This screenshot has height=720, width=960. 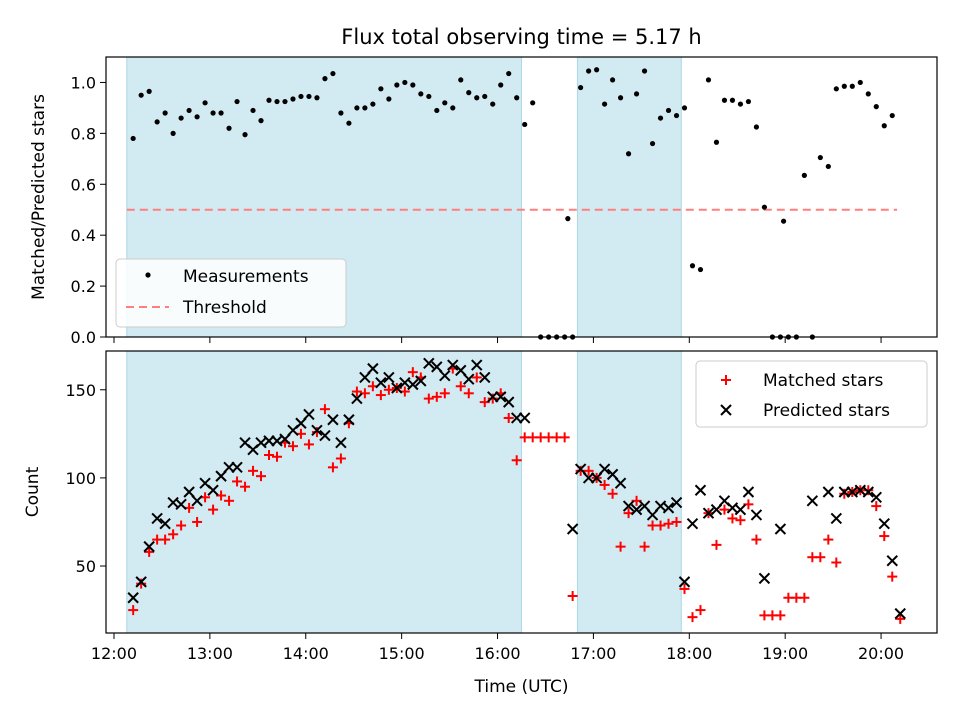 I want to click on x-tick-label: 19:00, so click(x=785, y=653).